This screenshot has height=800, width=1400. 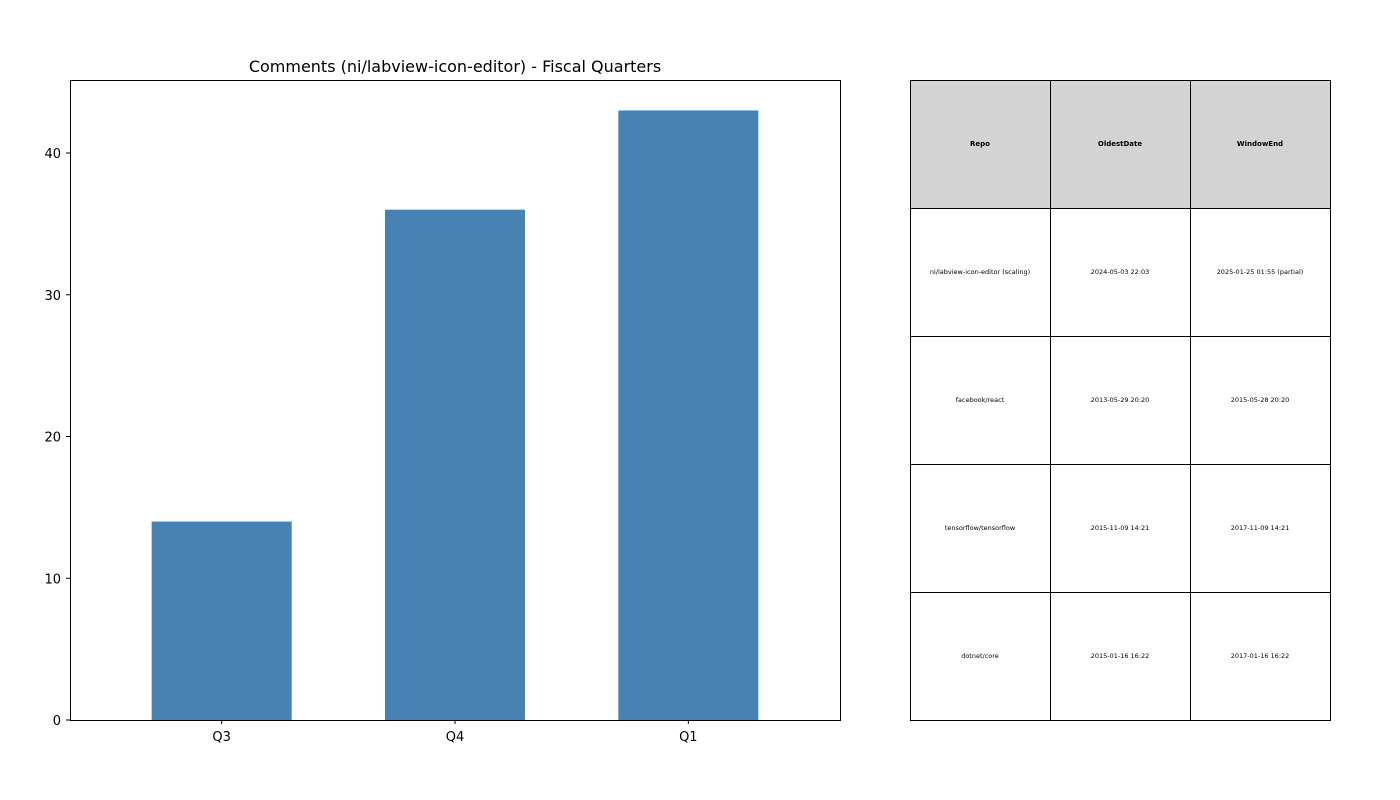 I want to click on table-header-label: OldestDate, so click(x=1120, y=144).